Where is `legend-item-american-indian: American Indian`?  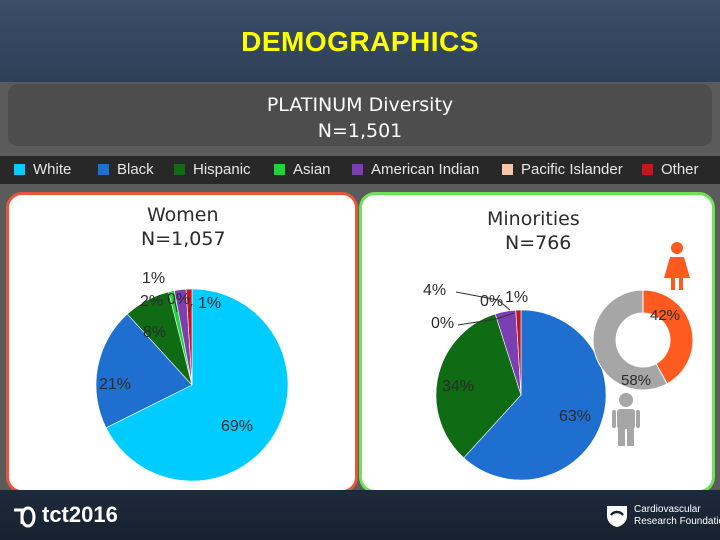
legend-item-american-indian: American Indian is located at coordinates (415, 170).